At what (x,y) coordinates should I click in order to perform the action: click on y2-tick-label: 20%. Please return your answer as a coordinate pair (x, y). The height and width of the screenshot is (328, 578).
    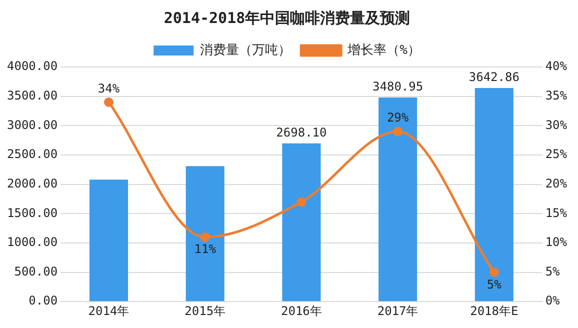
    Looking at the image, I should click on (556, 183).